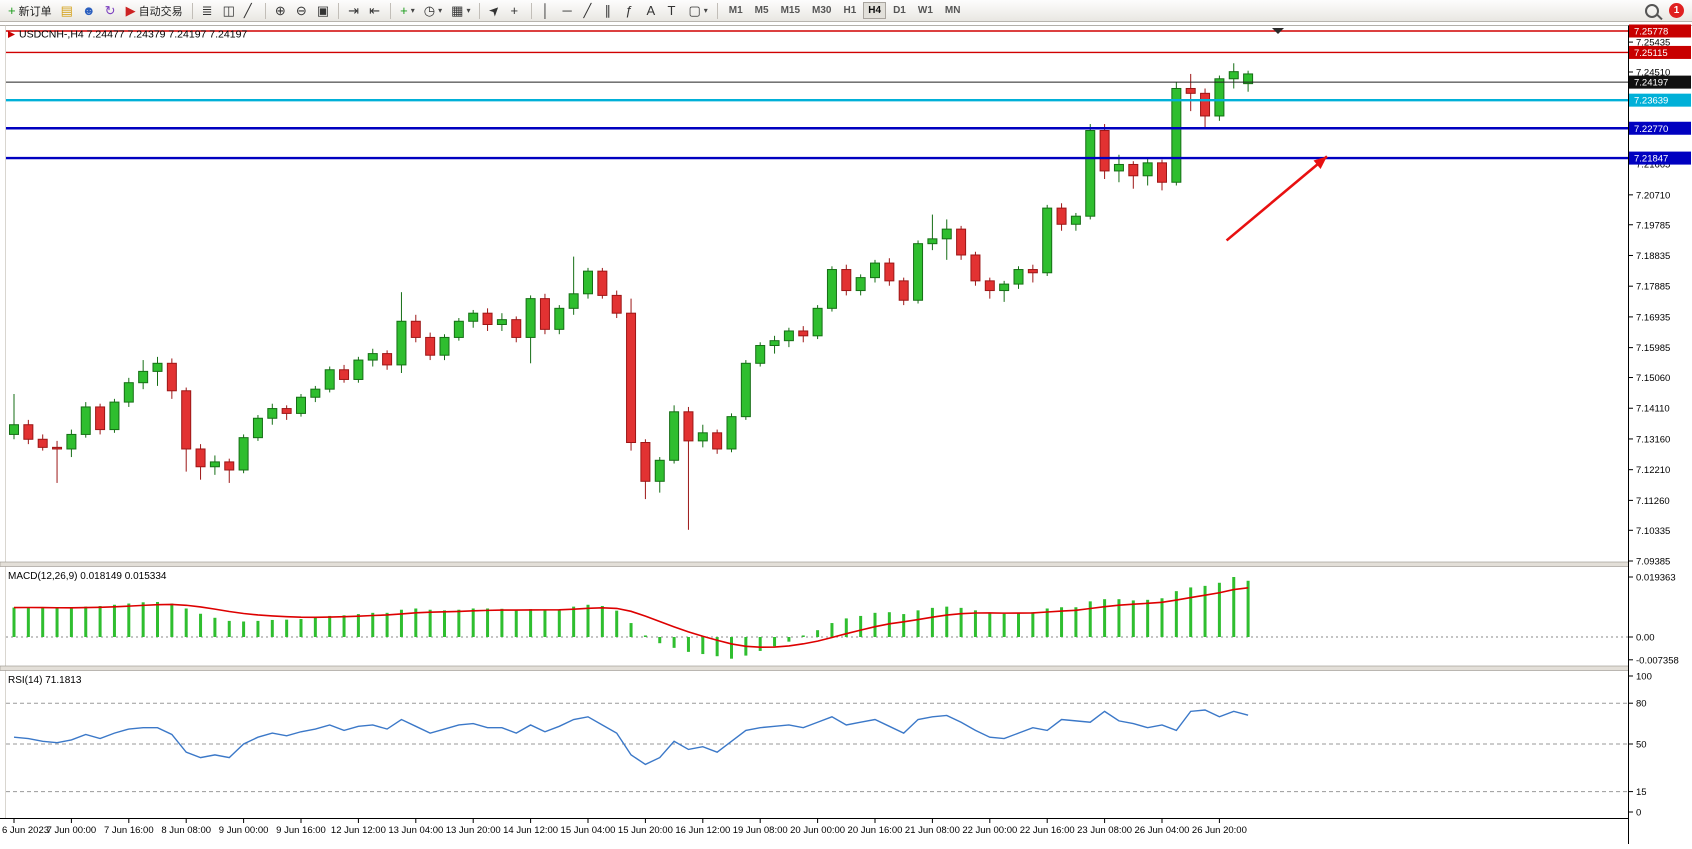  What do you see at coordinates (817, 734) in the screenshot?
I see `rsi-panel: RSI(14) 71.1813` at bounding box center [817, 734].